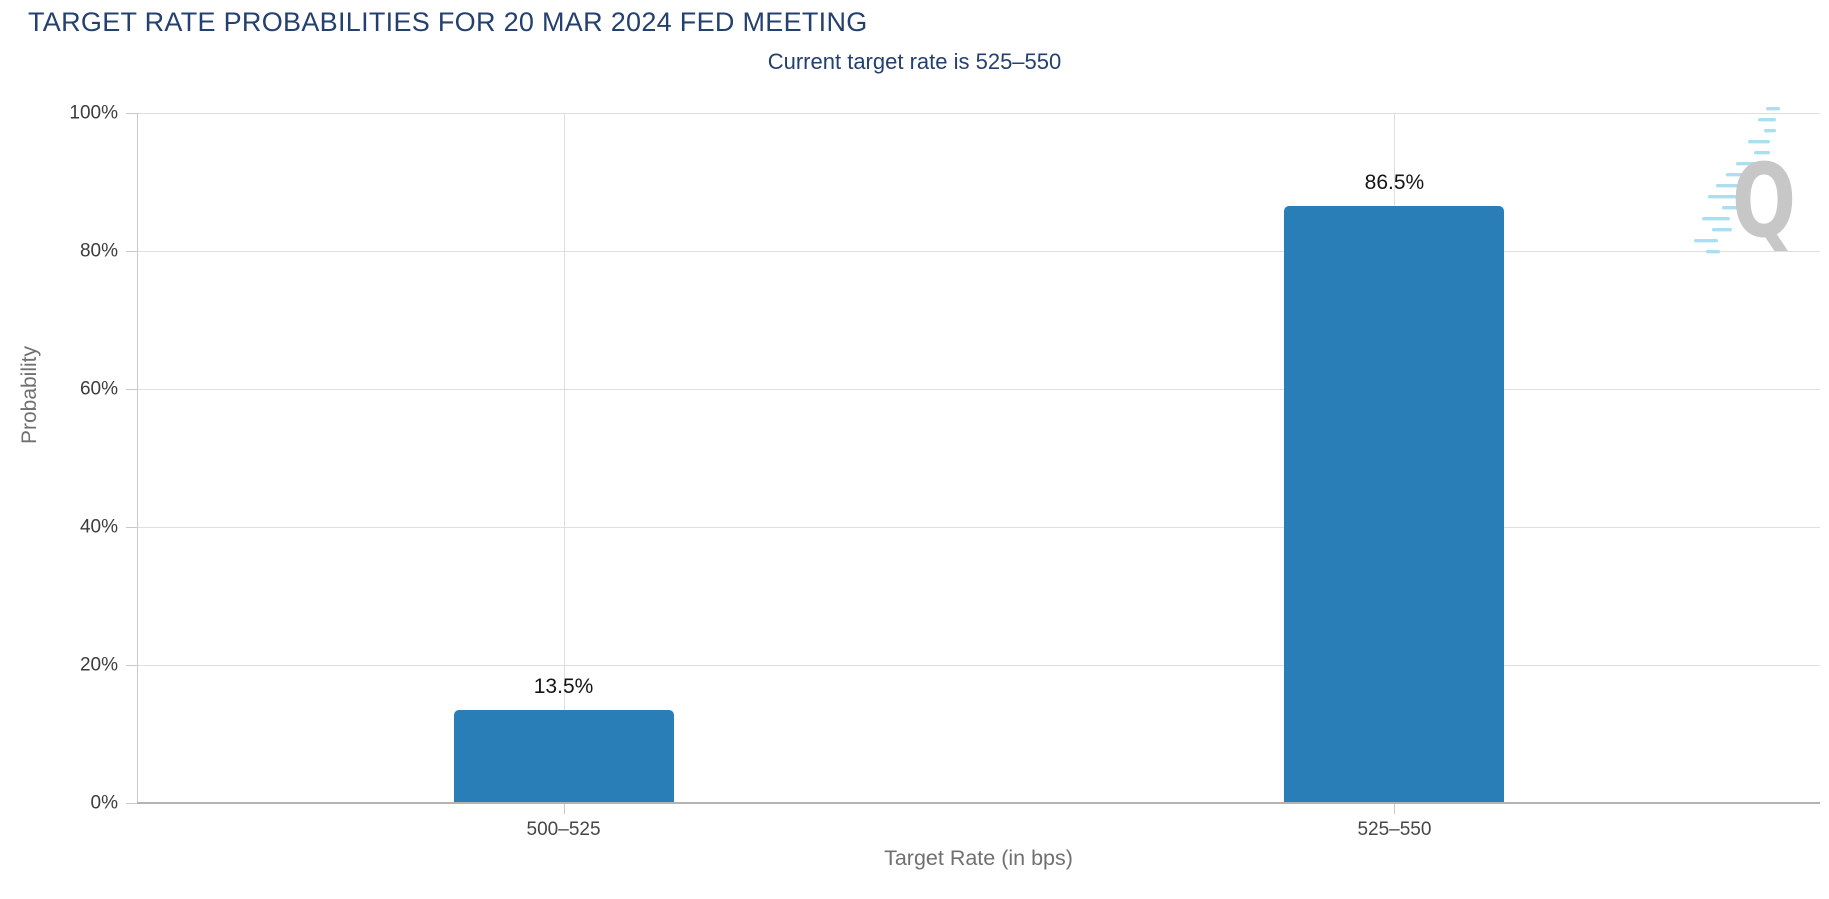 The height and width of the screenshot is (899, 1829). I want to click on x-category-label: 500–525, so click(563, 829).